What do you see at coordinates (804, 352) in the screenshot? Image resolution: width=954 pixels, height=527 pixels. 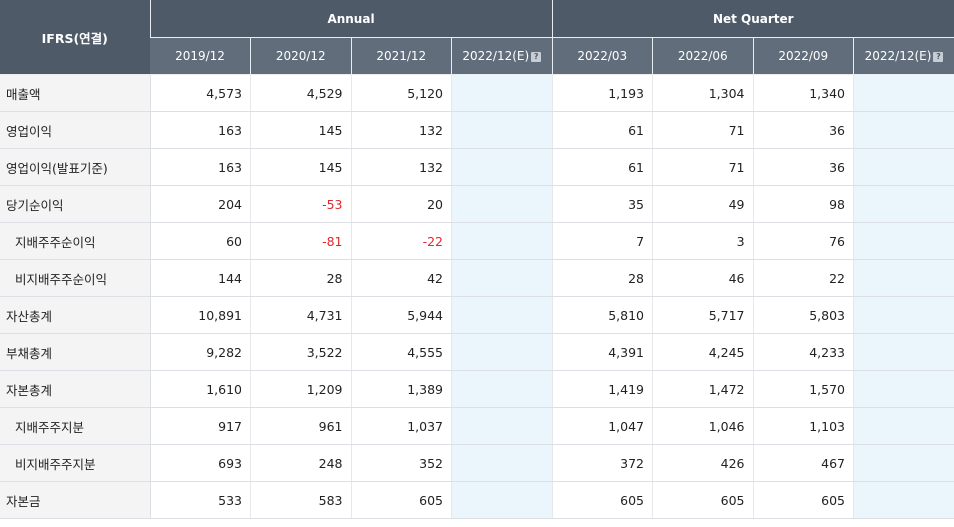 I see `value-cell: 4,233` at bounding box center [804, 352].